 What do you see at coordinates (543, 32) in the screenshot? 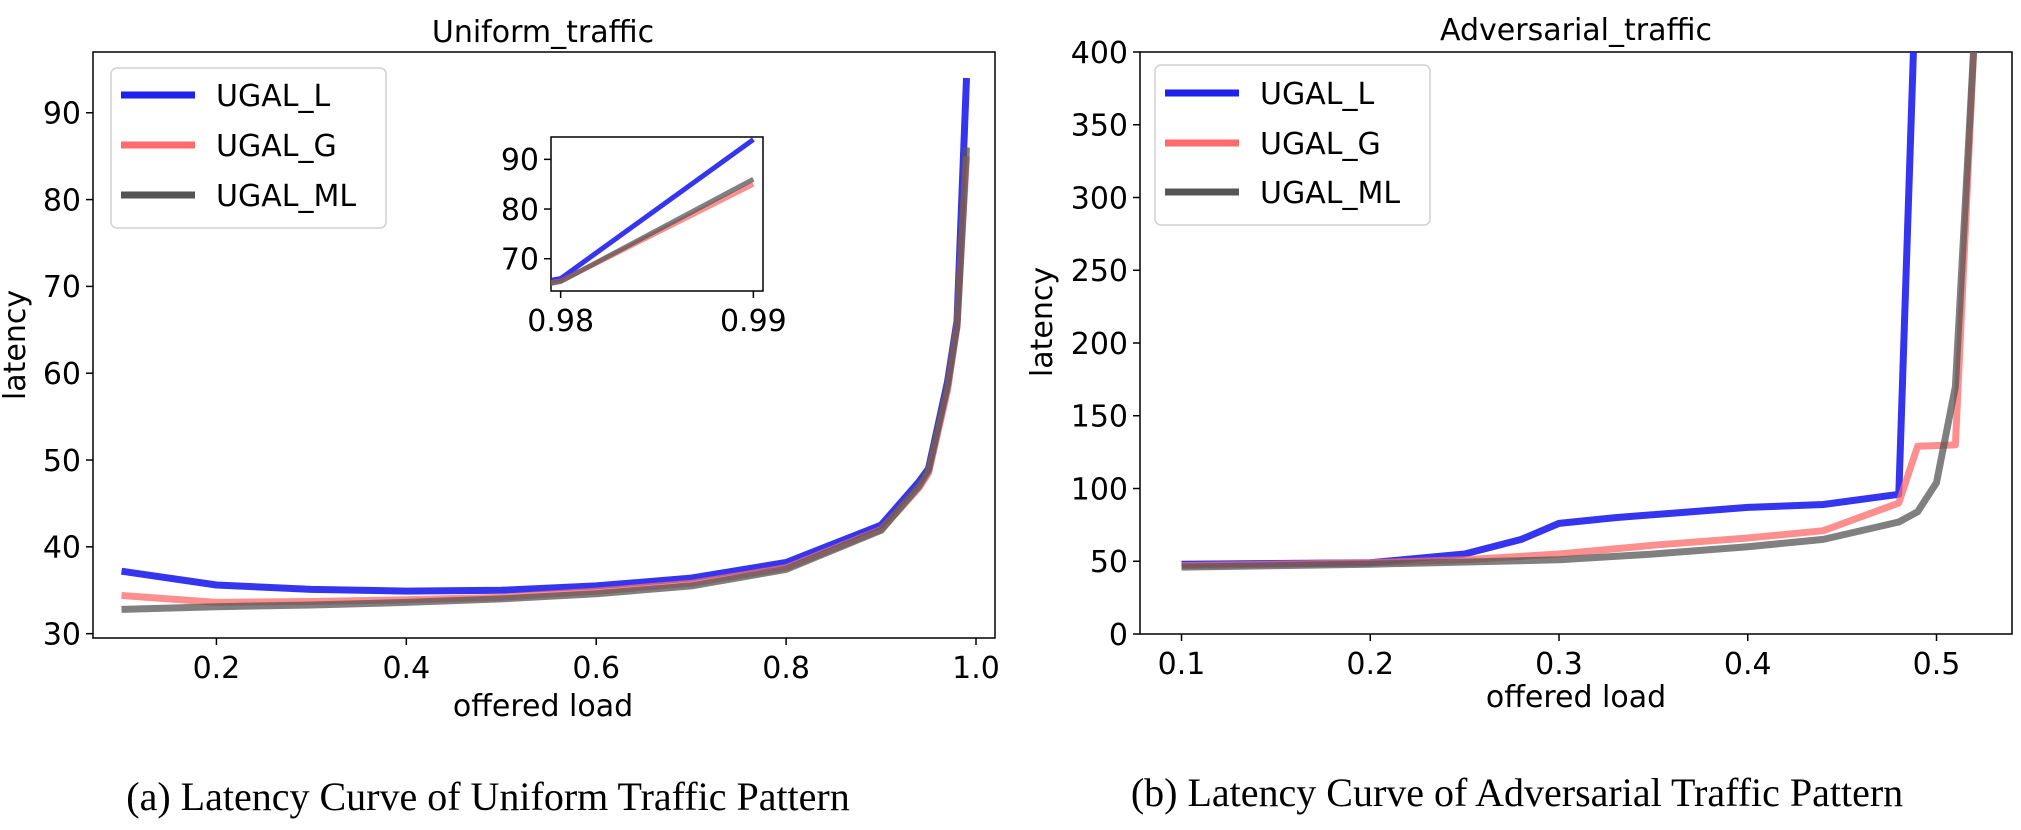
I see `chart-title: Uniform_traffic` at bounding box center [543, 32].